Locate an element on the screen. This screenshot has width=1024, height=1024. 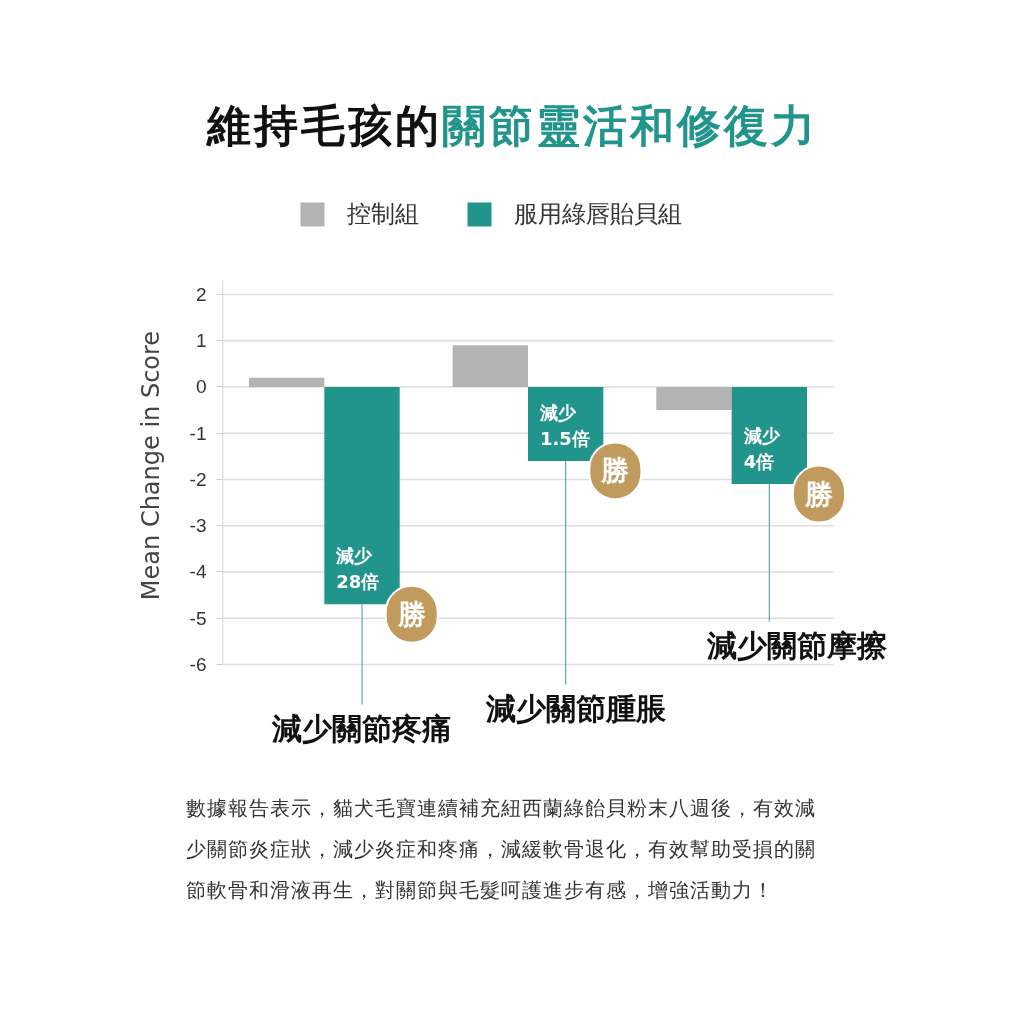
data-label: 減少 28倍 is located at coordinates (357, 569).